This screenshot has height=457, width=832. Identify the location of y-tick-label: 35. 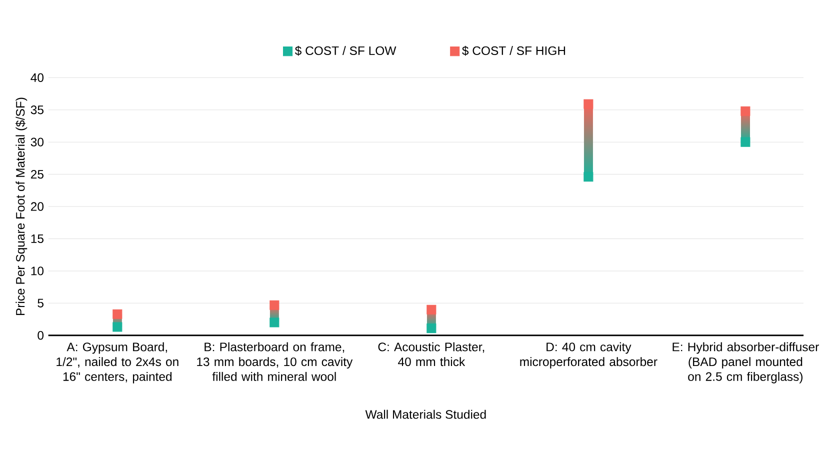
(37, 109).